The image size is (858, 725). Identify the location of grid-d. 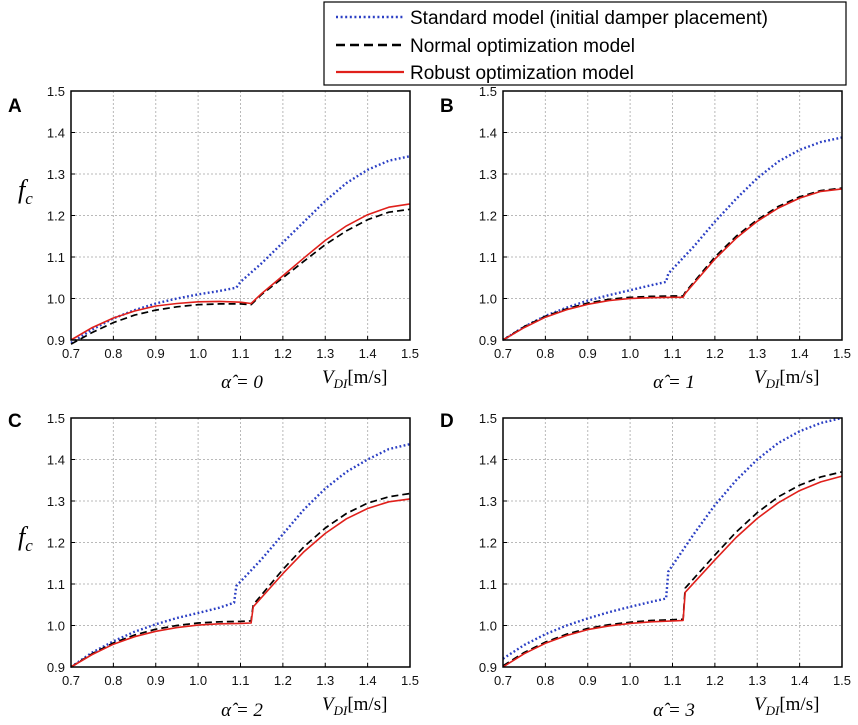
(672, 542).